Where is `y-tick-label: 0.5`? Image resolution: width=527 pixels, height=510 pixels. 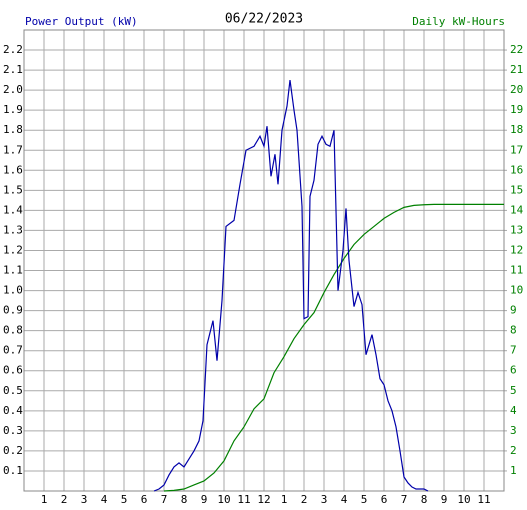 y-tick-label: 0.5 is located at coordinates (13, 390).